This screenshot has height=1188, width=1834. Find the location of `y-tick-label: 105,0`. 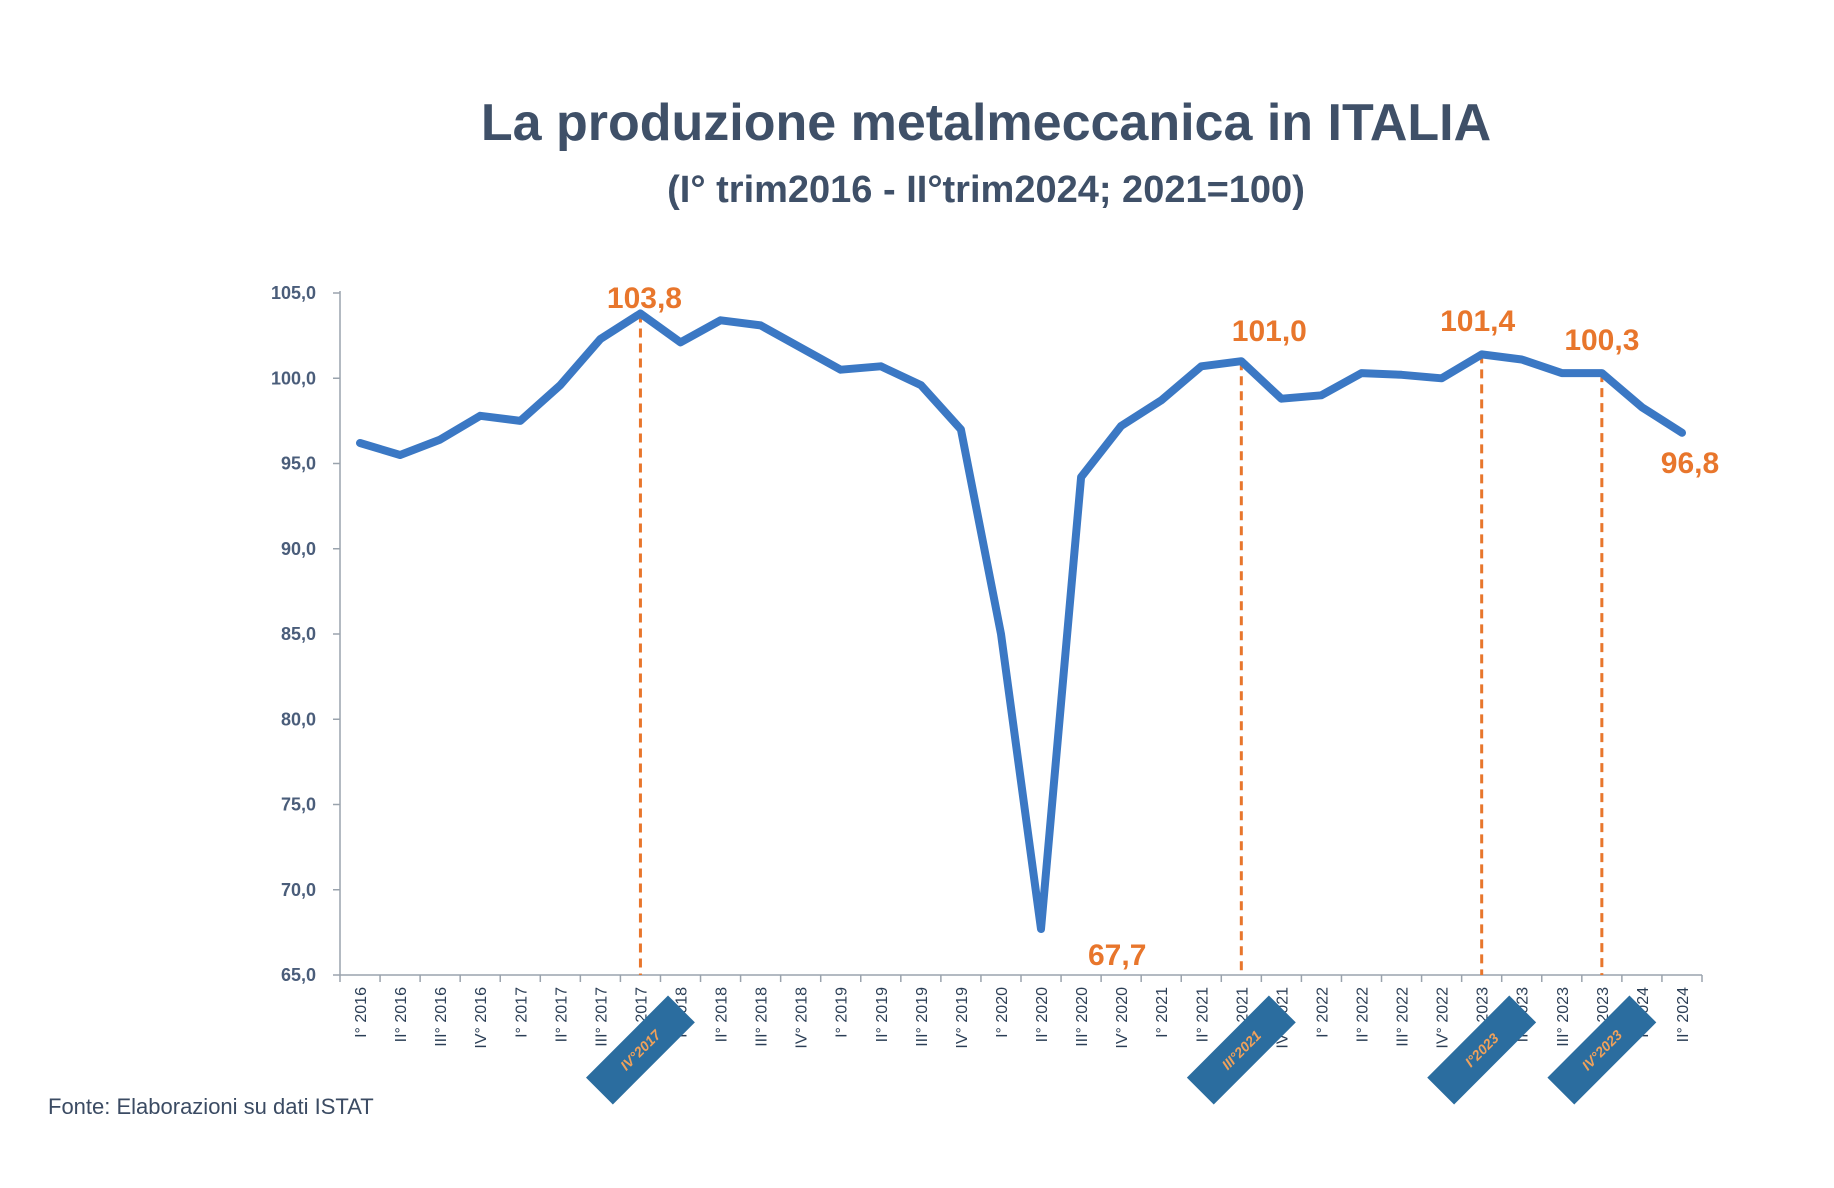

y-tick-label: 105,0 is located at coordinates (293, 293).